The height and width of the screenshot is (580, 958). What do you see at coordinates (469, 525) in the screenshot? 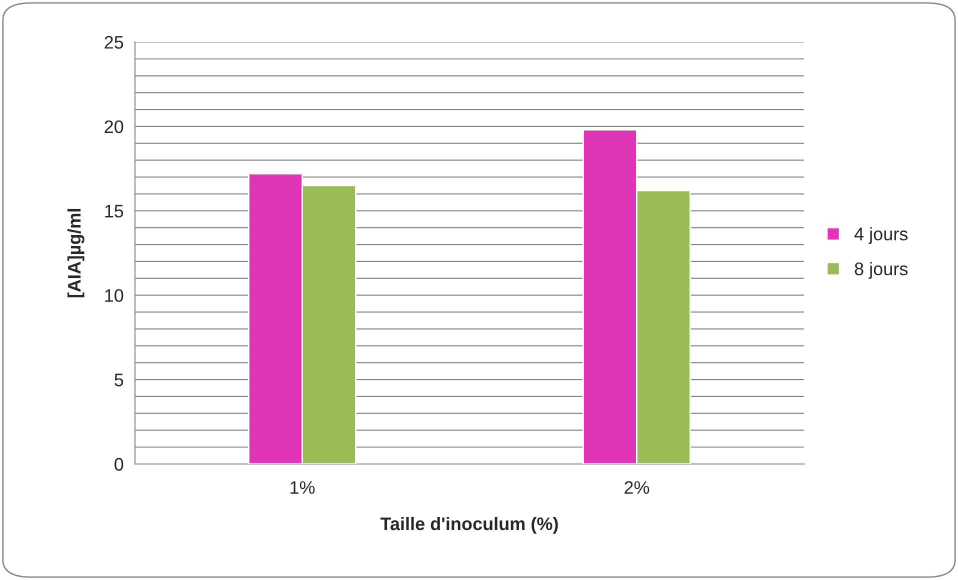
I see `x-axis-title: Taille d'inoculum (%)` at bounding box center [469, 525].